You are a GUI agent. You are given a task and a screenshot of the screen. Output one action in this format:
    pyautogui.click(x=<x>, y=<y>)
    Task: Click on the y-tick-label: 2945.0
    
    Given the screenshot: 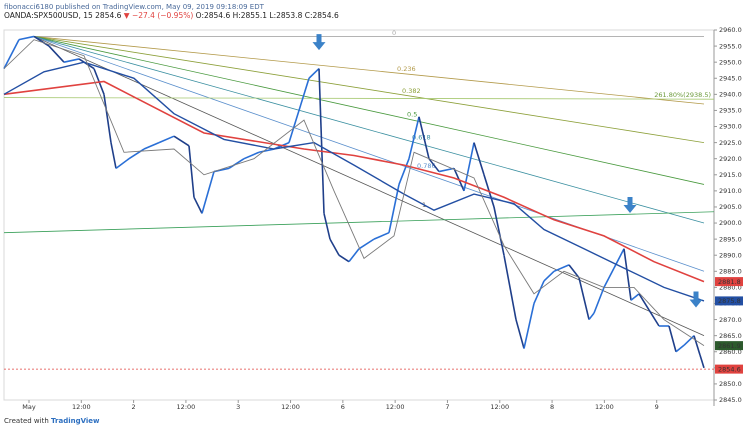 What is the action you would take?
    pyautogui.click(x=730, y=78)
    